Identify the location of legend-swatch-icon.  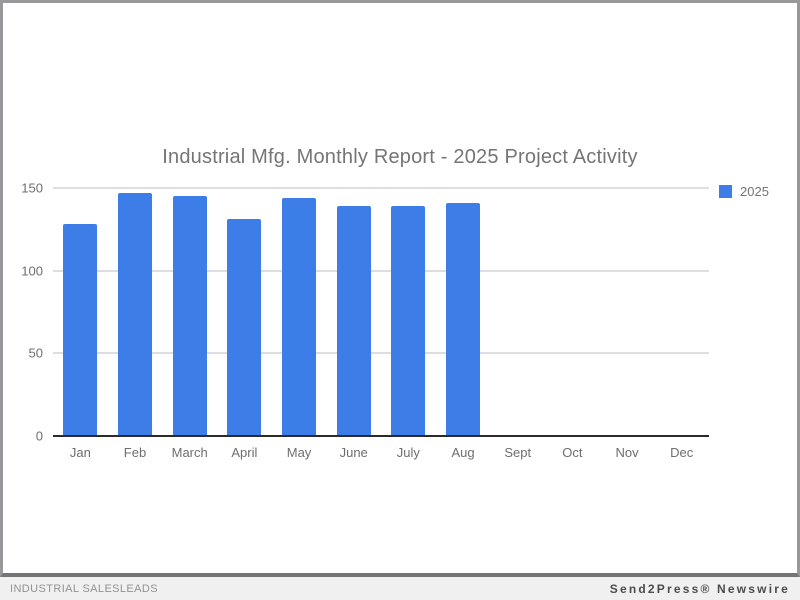
(725, 191).